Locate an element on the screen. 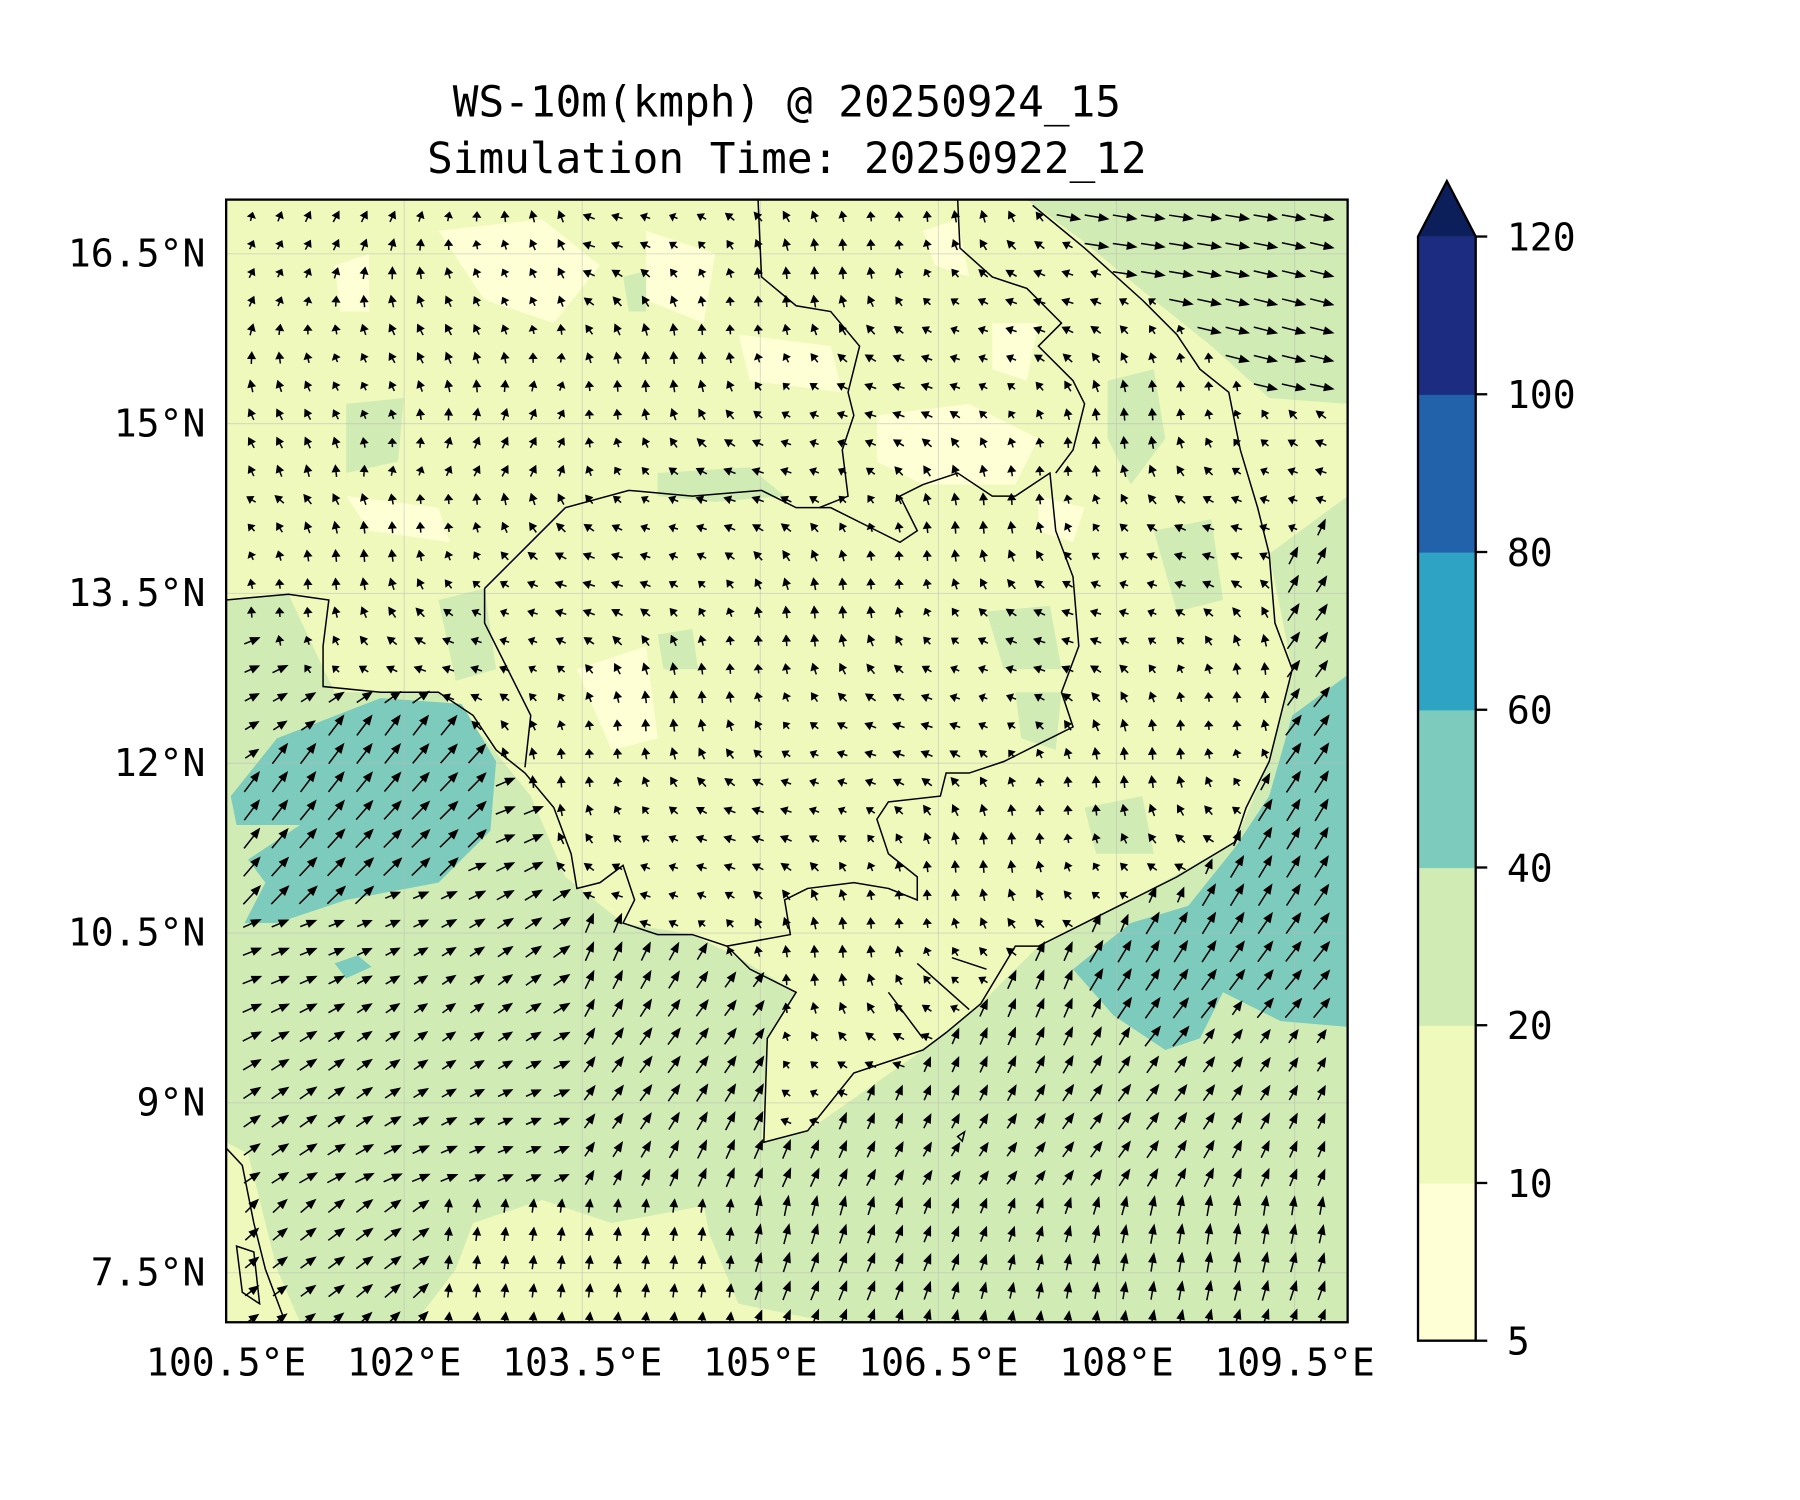 This screenshot has width=1800, height=1500. colorbar-tick-label: 60 is located at coordinates (1530, 711).